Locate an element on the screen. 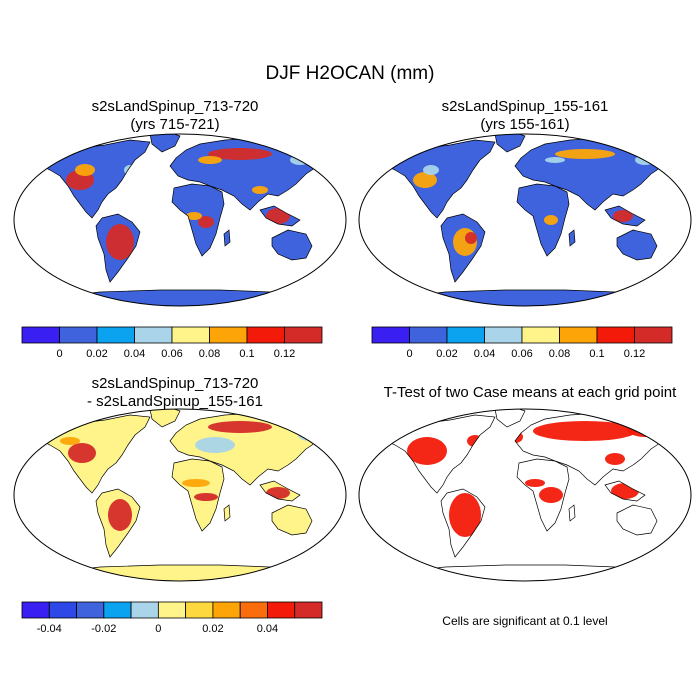 The width and height of the screenshot is (700, 700). panel-title-2: s2sLandSpinup_155-161 (yrs 155-161) is located at coordinates (525, 116).